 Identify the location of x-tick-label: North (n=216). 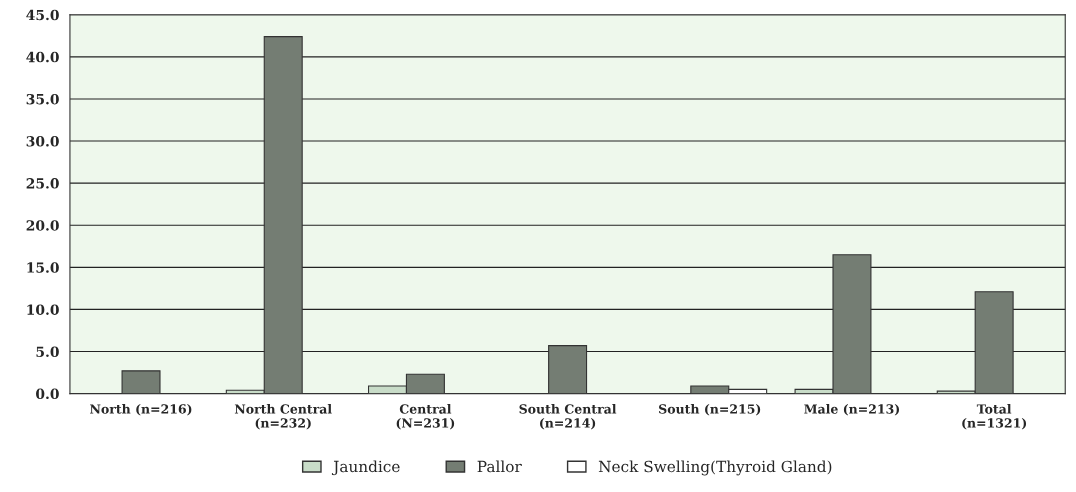
(141, 410).